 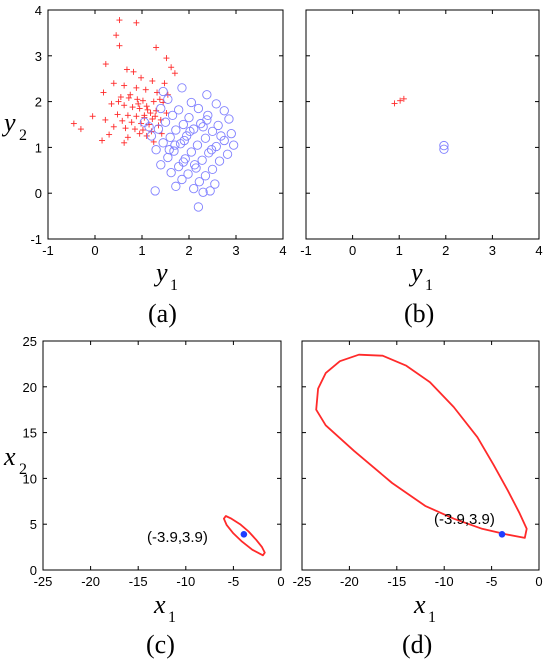 I want to click on x-axis-label-b: y, so click(x=415, y=272).